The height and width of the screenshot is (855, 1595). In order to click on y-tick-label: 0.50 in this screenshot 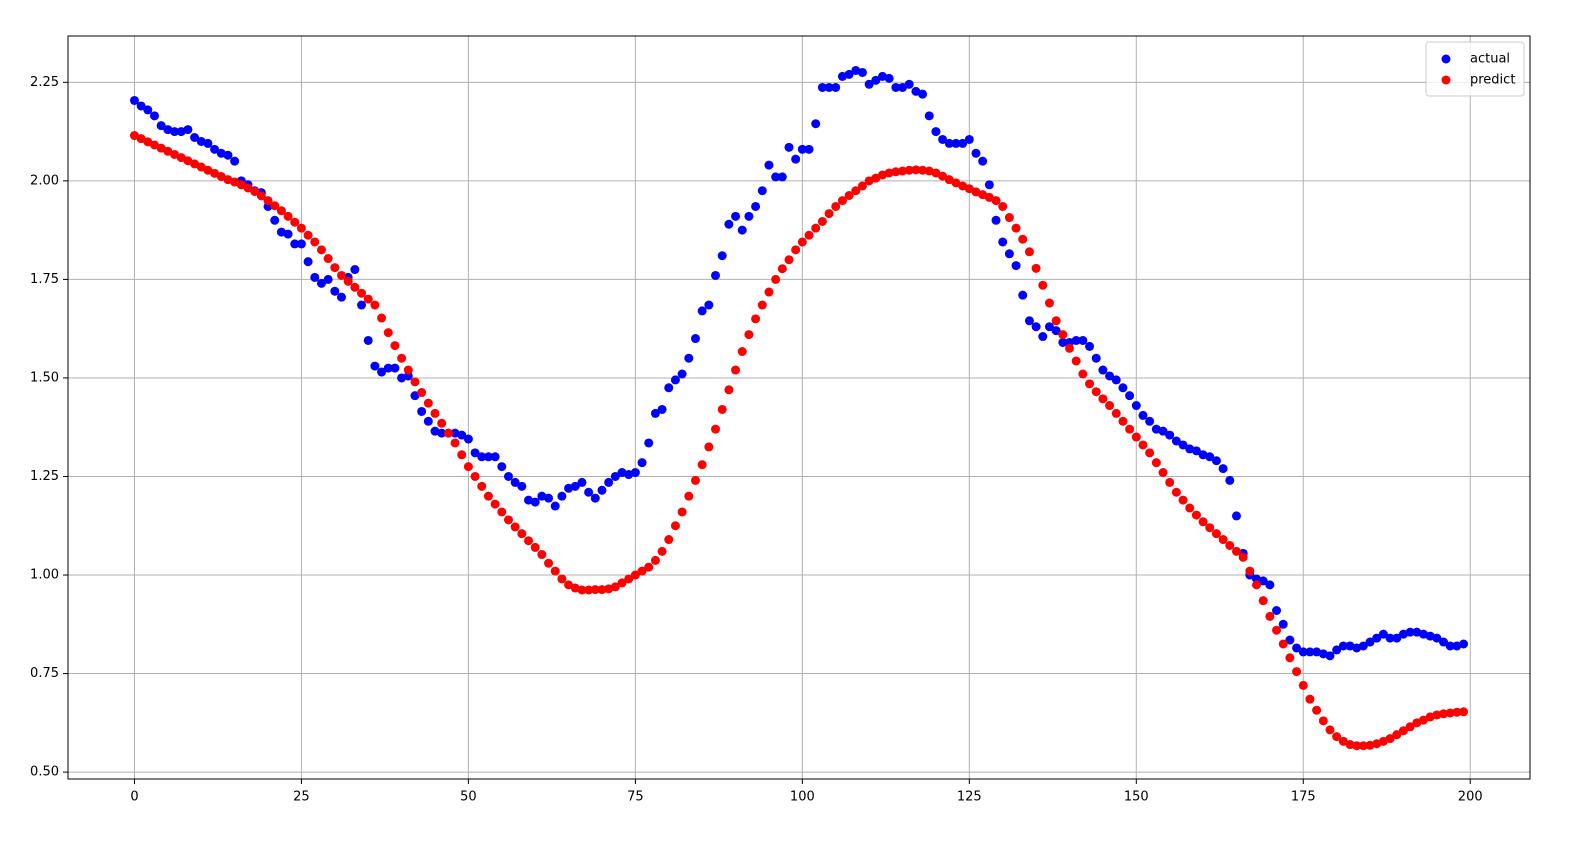, I will do `click(44, 772)`.